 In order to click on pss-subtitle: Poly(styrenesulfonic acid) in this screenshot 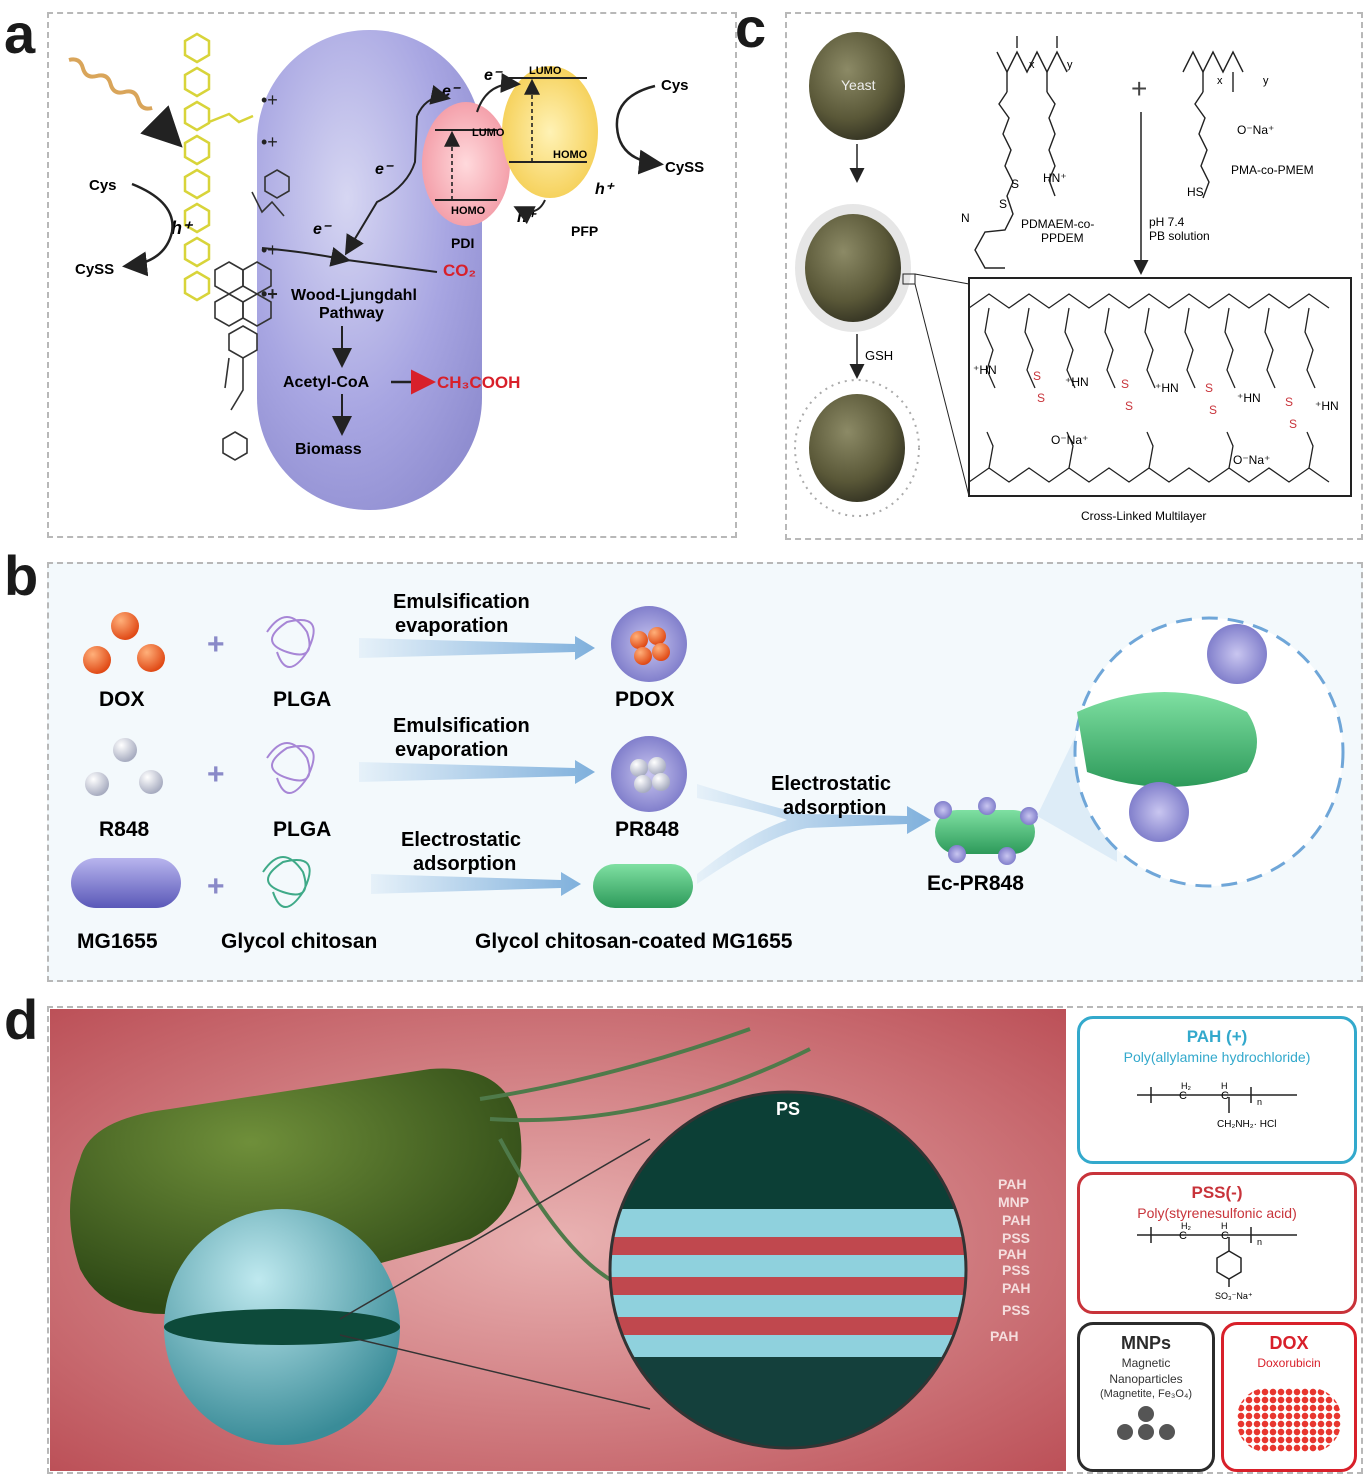, I will do `click(1217, 1213)`.